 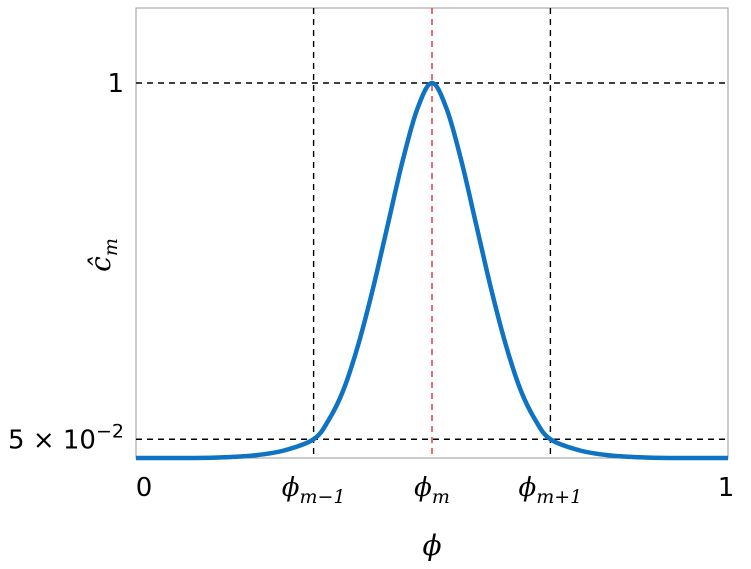 What do you see at coordinates (431, 545) in the screenshot?
I see `x-axis-label: ϕ` at bounding box center [431, 545].